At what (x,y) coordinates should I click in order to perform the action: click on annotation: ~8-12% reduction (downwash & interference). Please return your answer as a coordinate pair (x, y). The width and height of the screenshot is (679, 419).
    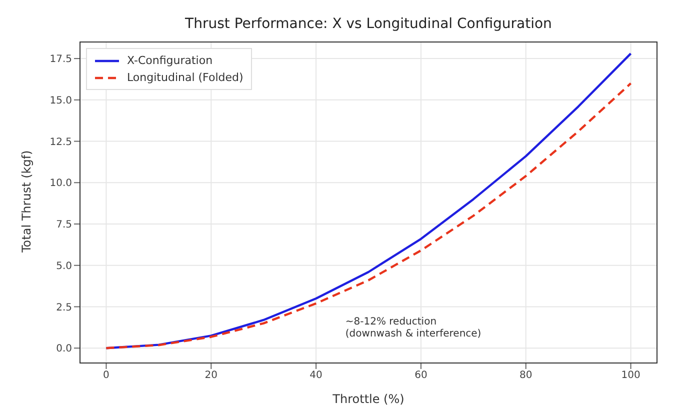
    Looking at the image, I should click on (413, 328).